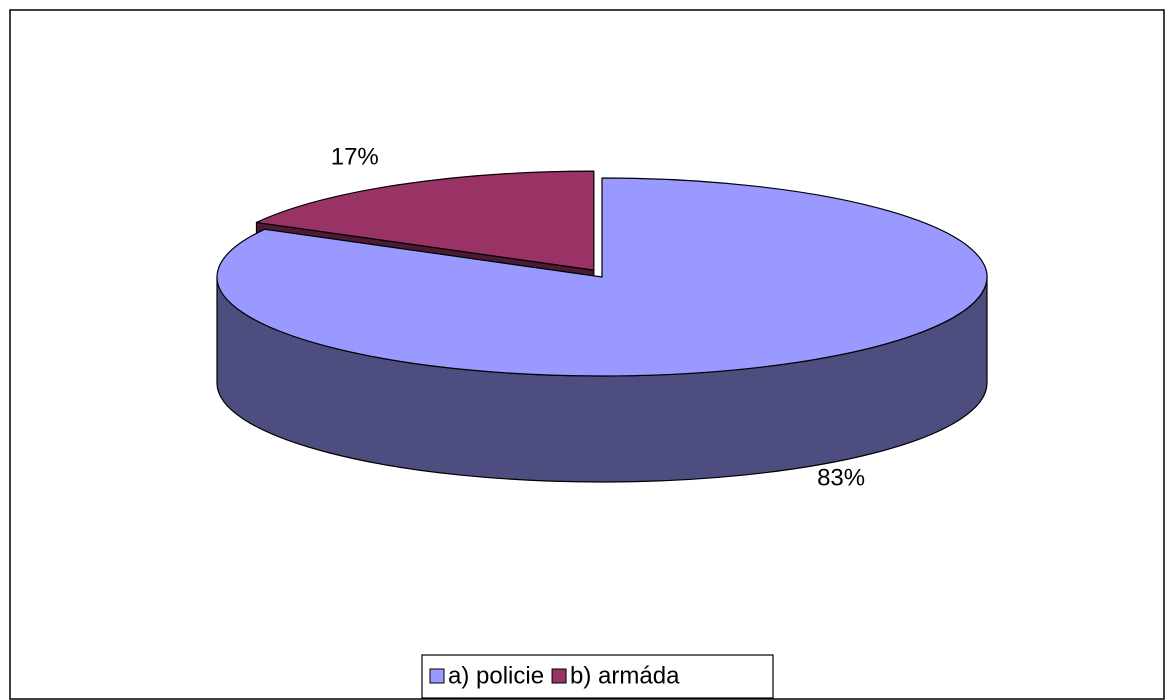 Image resolution: width=1171 pixels, height=700 pixels. Describe the element at coordinates (425, 220) in the screenshot. I see `pie-slice` at that location.